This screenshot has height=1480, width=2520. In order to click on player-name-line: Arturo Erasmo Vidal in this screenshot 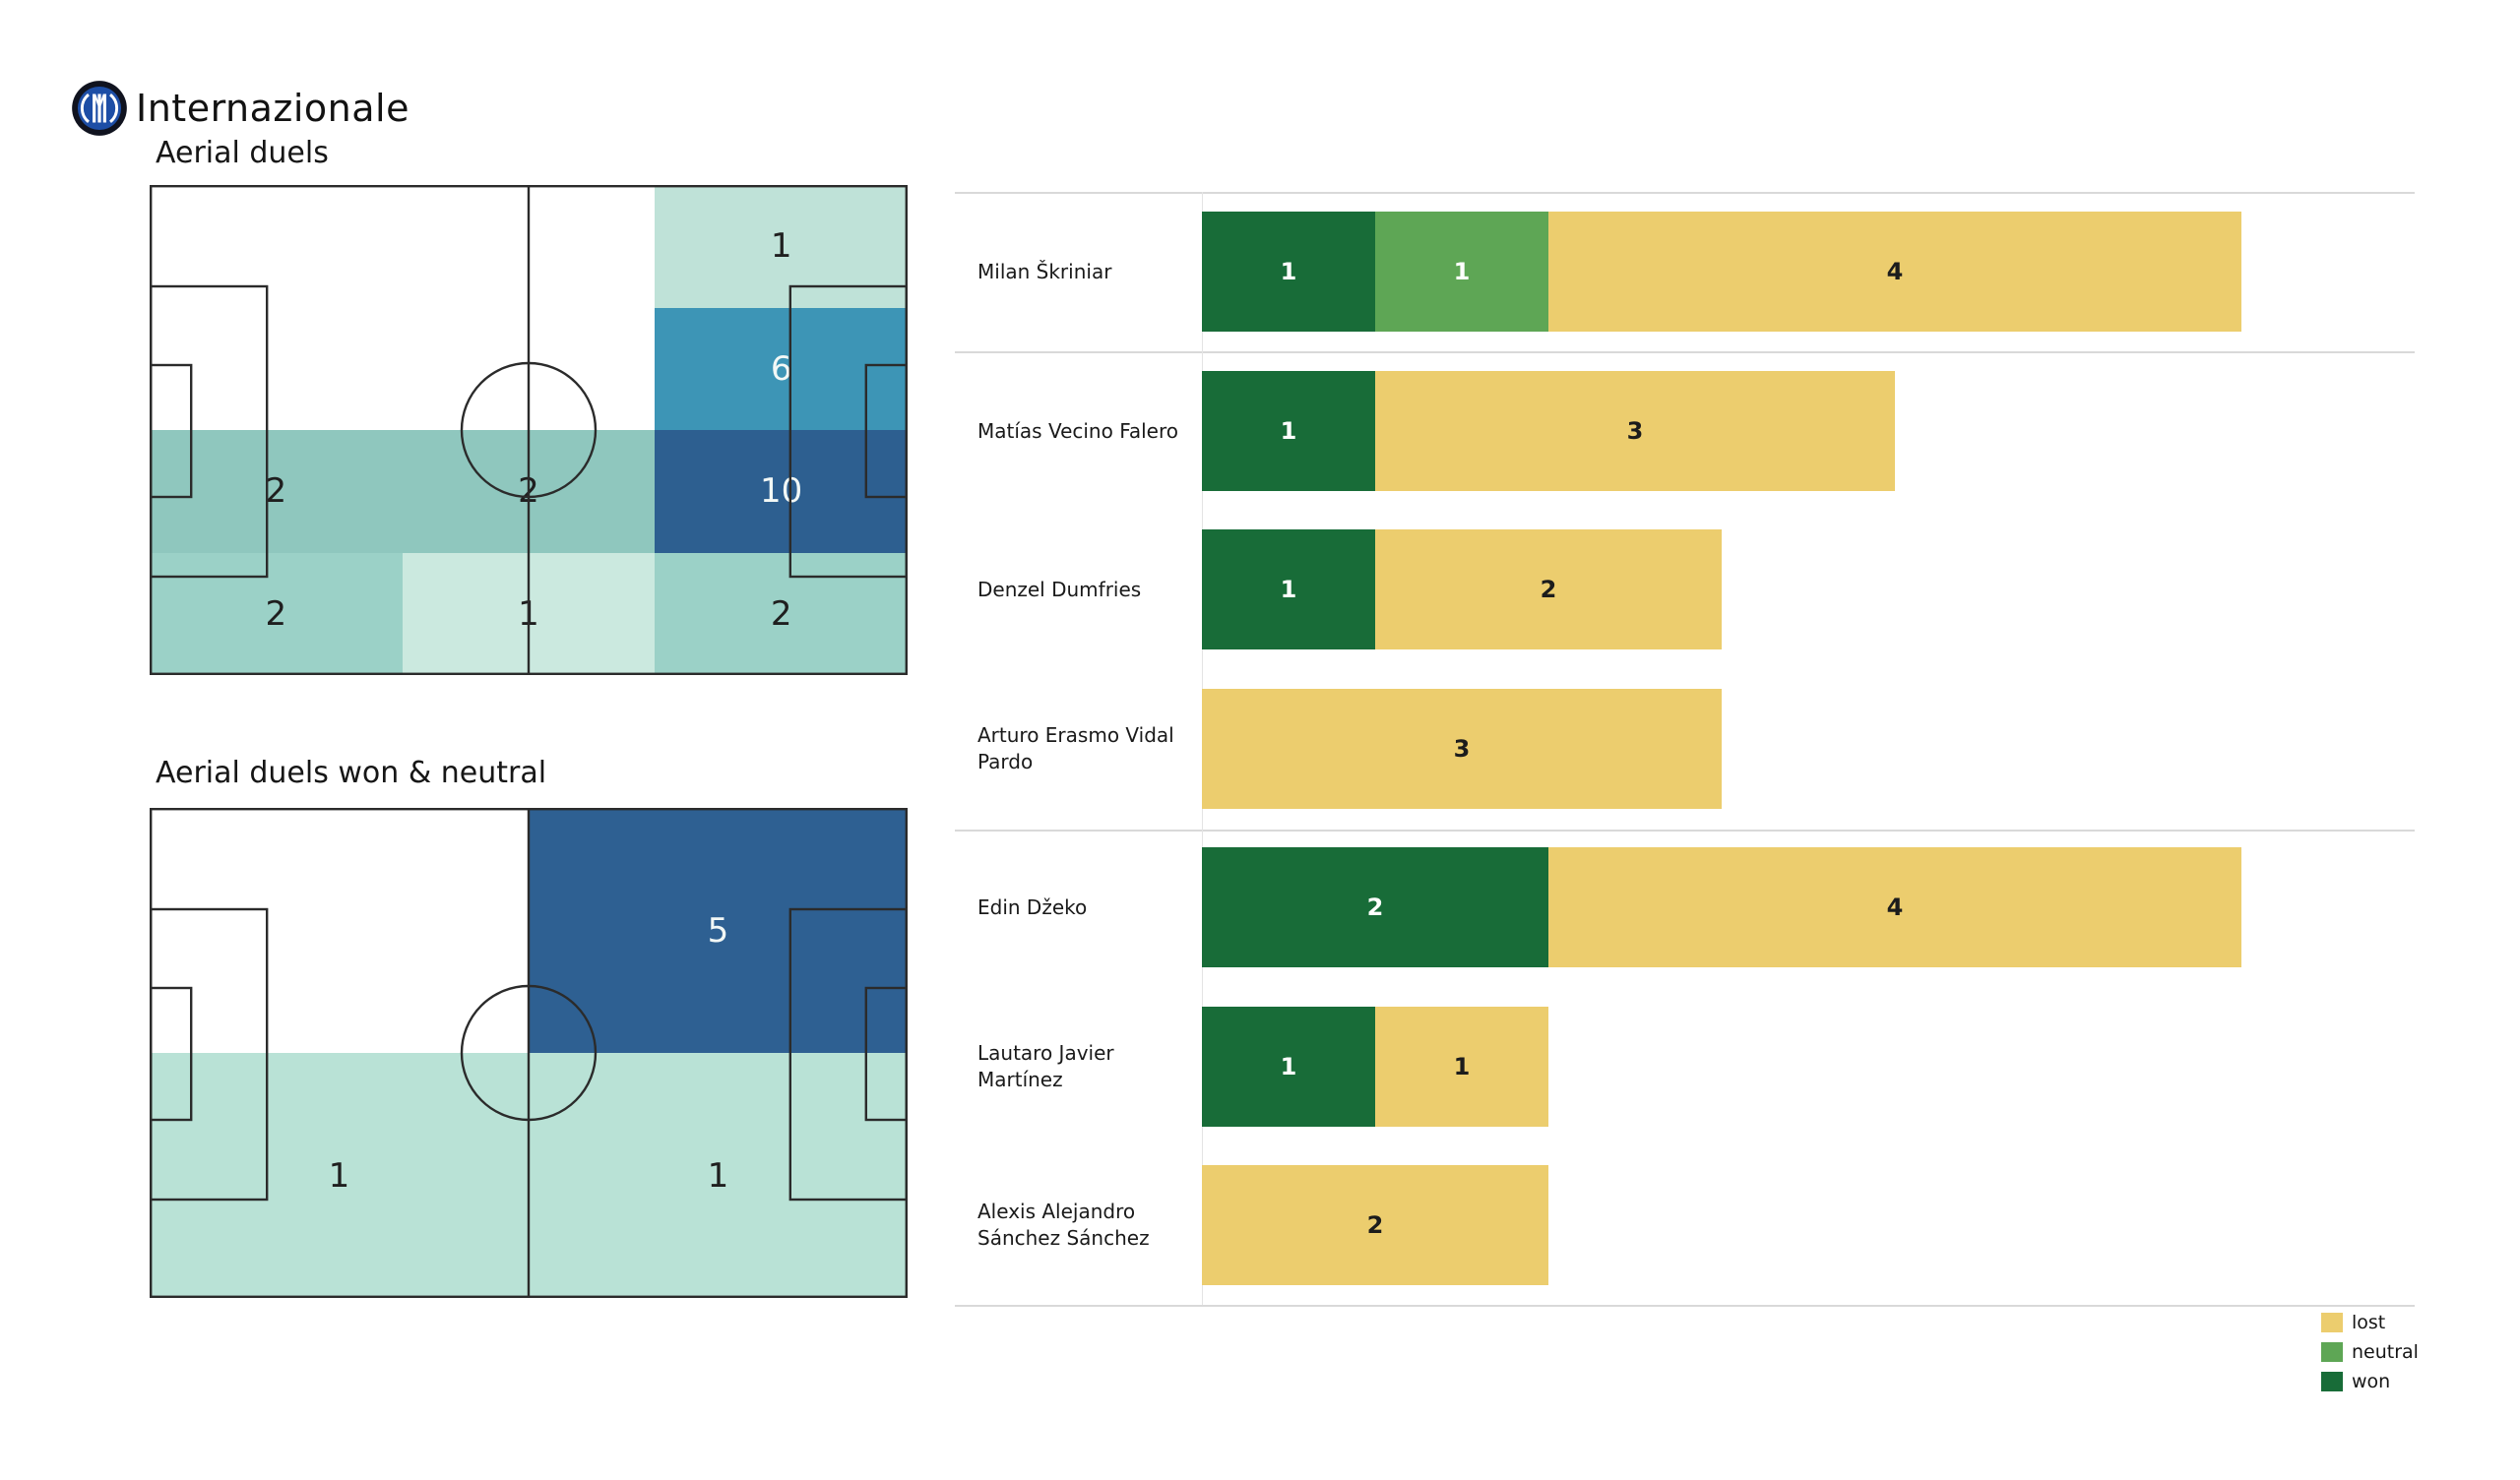, I will do `click(1075, 735)`.